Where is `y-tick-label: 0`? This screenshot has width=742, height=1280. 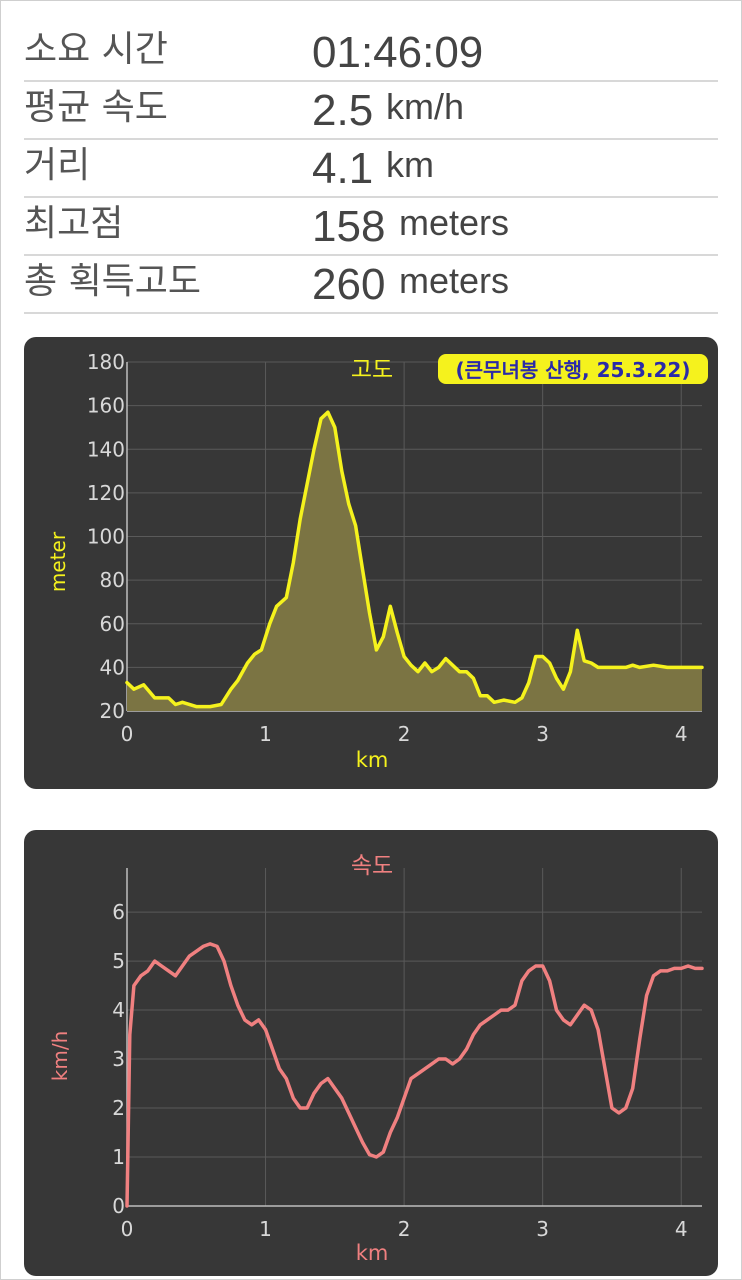
y-tick-label: 0 is located at coordinates (118, 1206).